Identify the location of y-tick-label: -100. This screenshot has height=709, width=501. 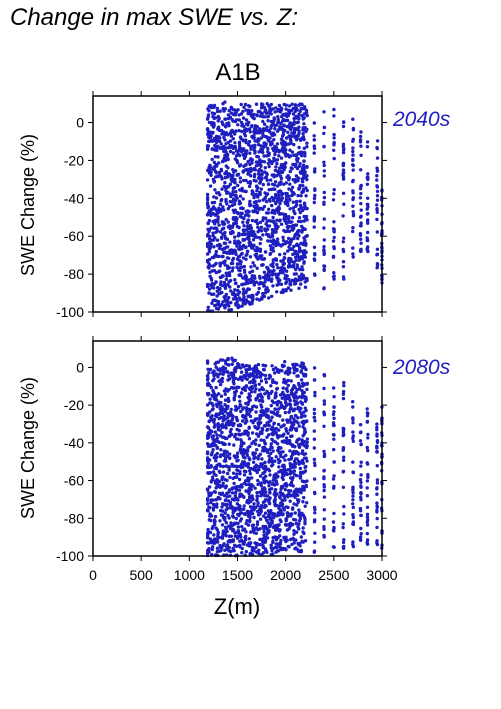
(70, 556).